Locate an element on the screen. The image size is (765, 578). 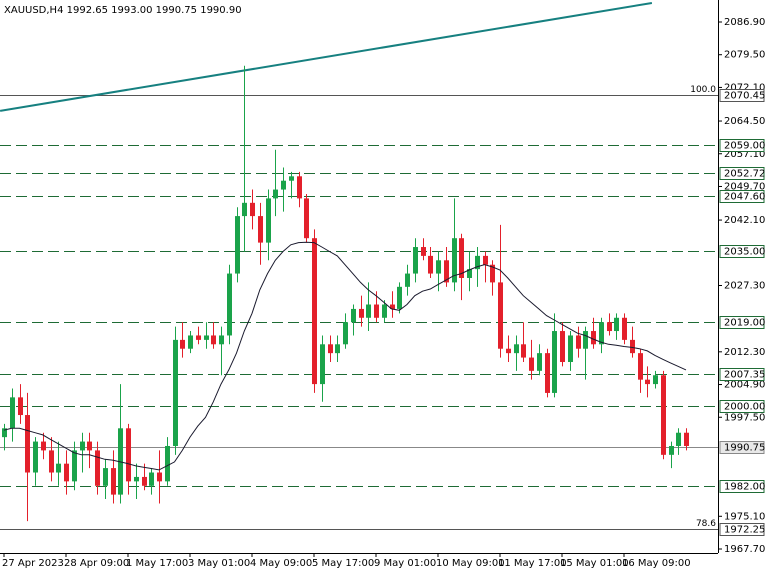
fibo-price-label: 1972.25 is located at coordinates (744, 530).